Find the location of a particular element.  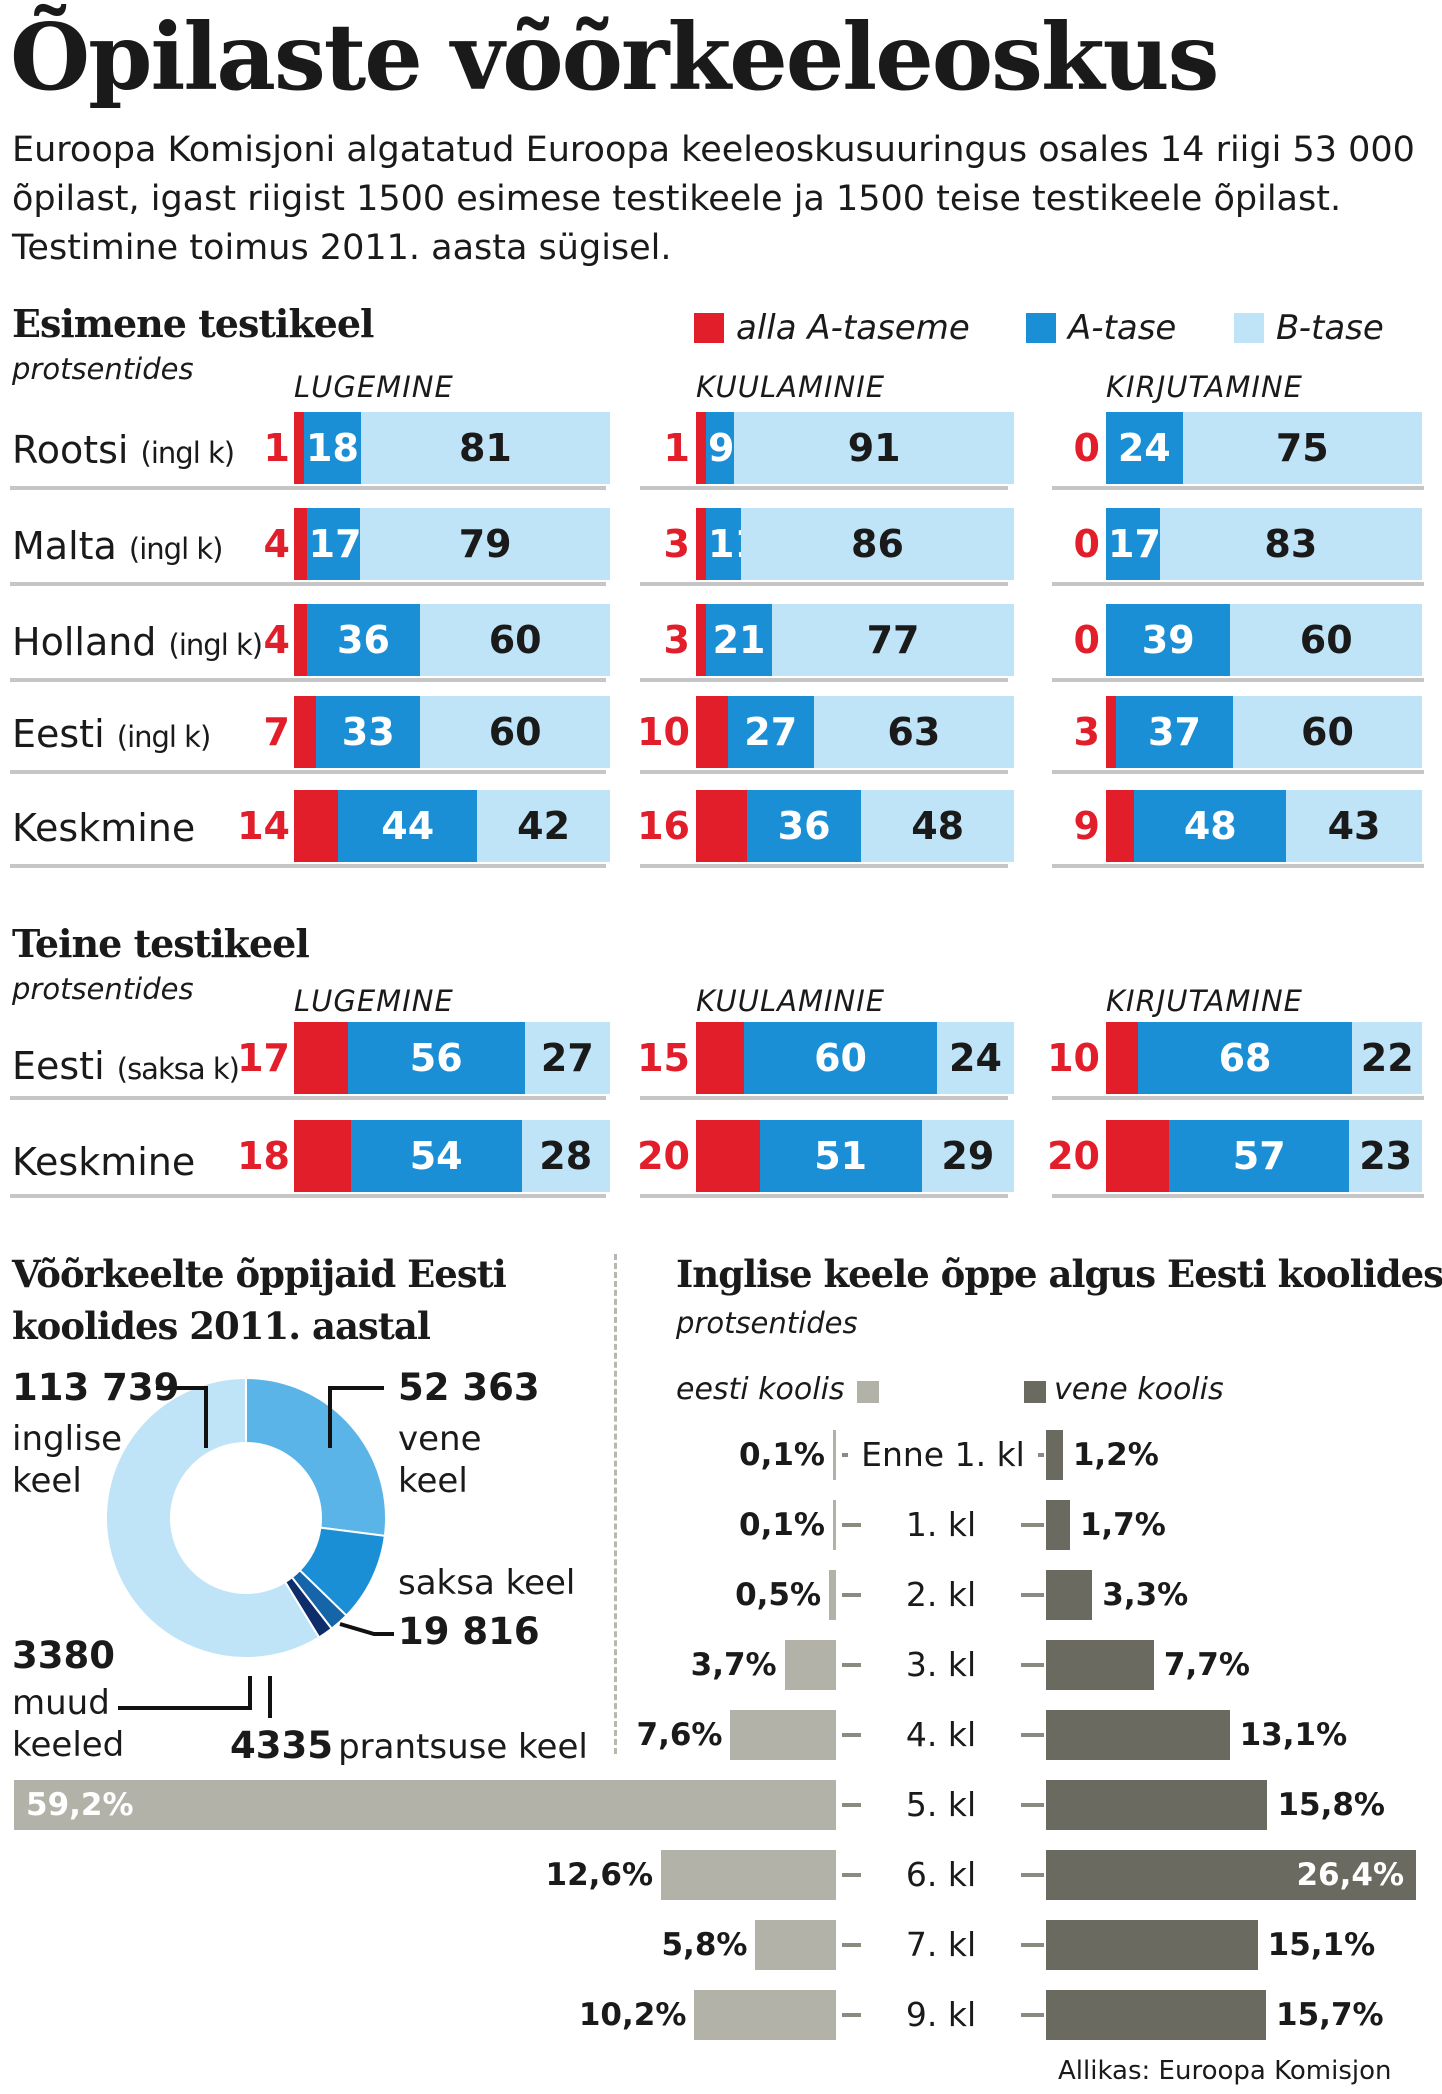

row-lang: (ingl k) is located at coordinates (176, 549).